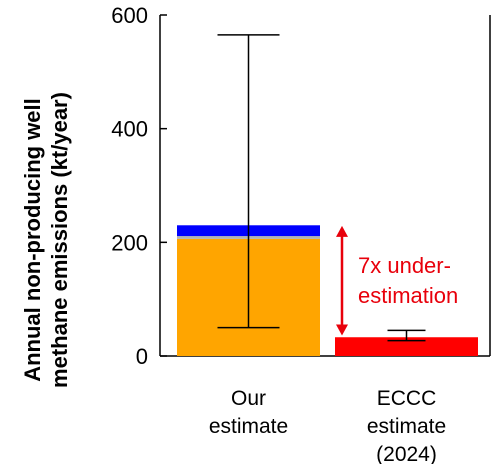 The image size is (500, 464). What do you see at coordinates (142, 356) in the screenshot?
I see `y-tick-label: 0` at bounding box center [142, 356].